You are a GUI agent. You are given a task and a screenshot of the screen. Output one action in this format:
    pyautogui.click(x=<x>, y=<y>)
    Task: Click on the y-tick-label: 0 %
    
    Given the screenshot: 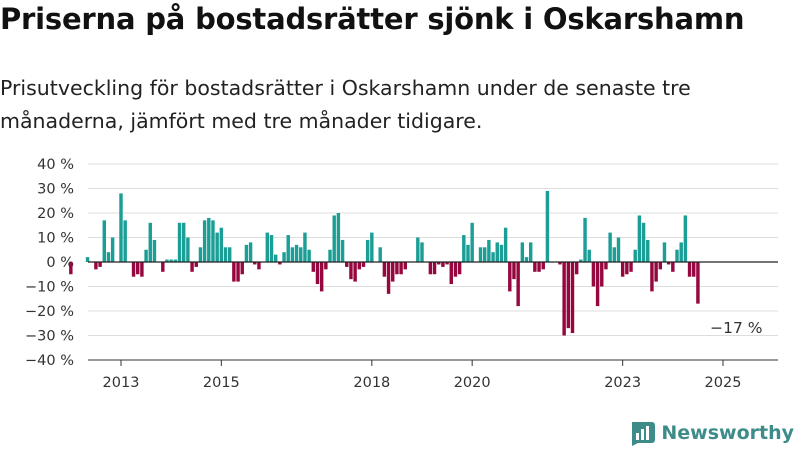 What is the action you would take?
    pyautogui.click(x=60, y=263)
    